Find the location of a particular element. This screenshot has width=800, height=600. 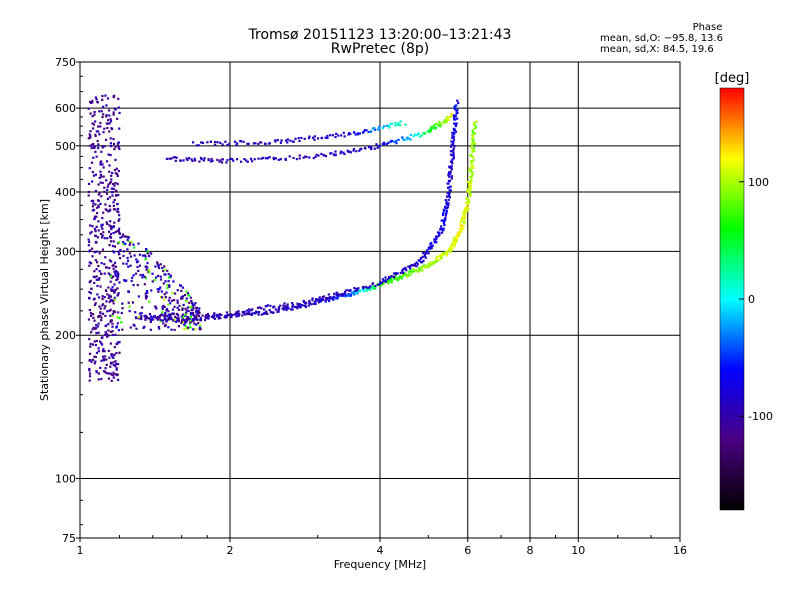

x-tick-label: 16 is located at coordinates (680, 550).